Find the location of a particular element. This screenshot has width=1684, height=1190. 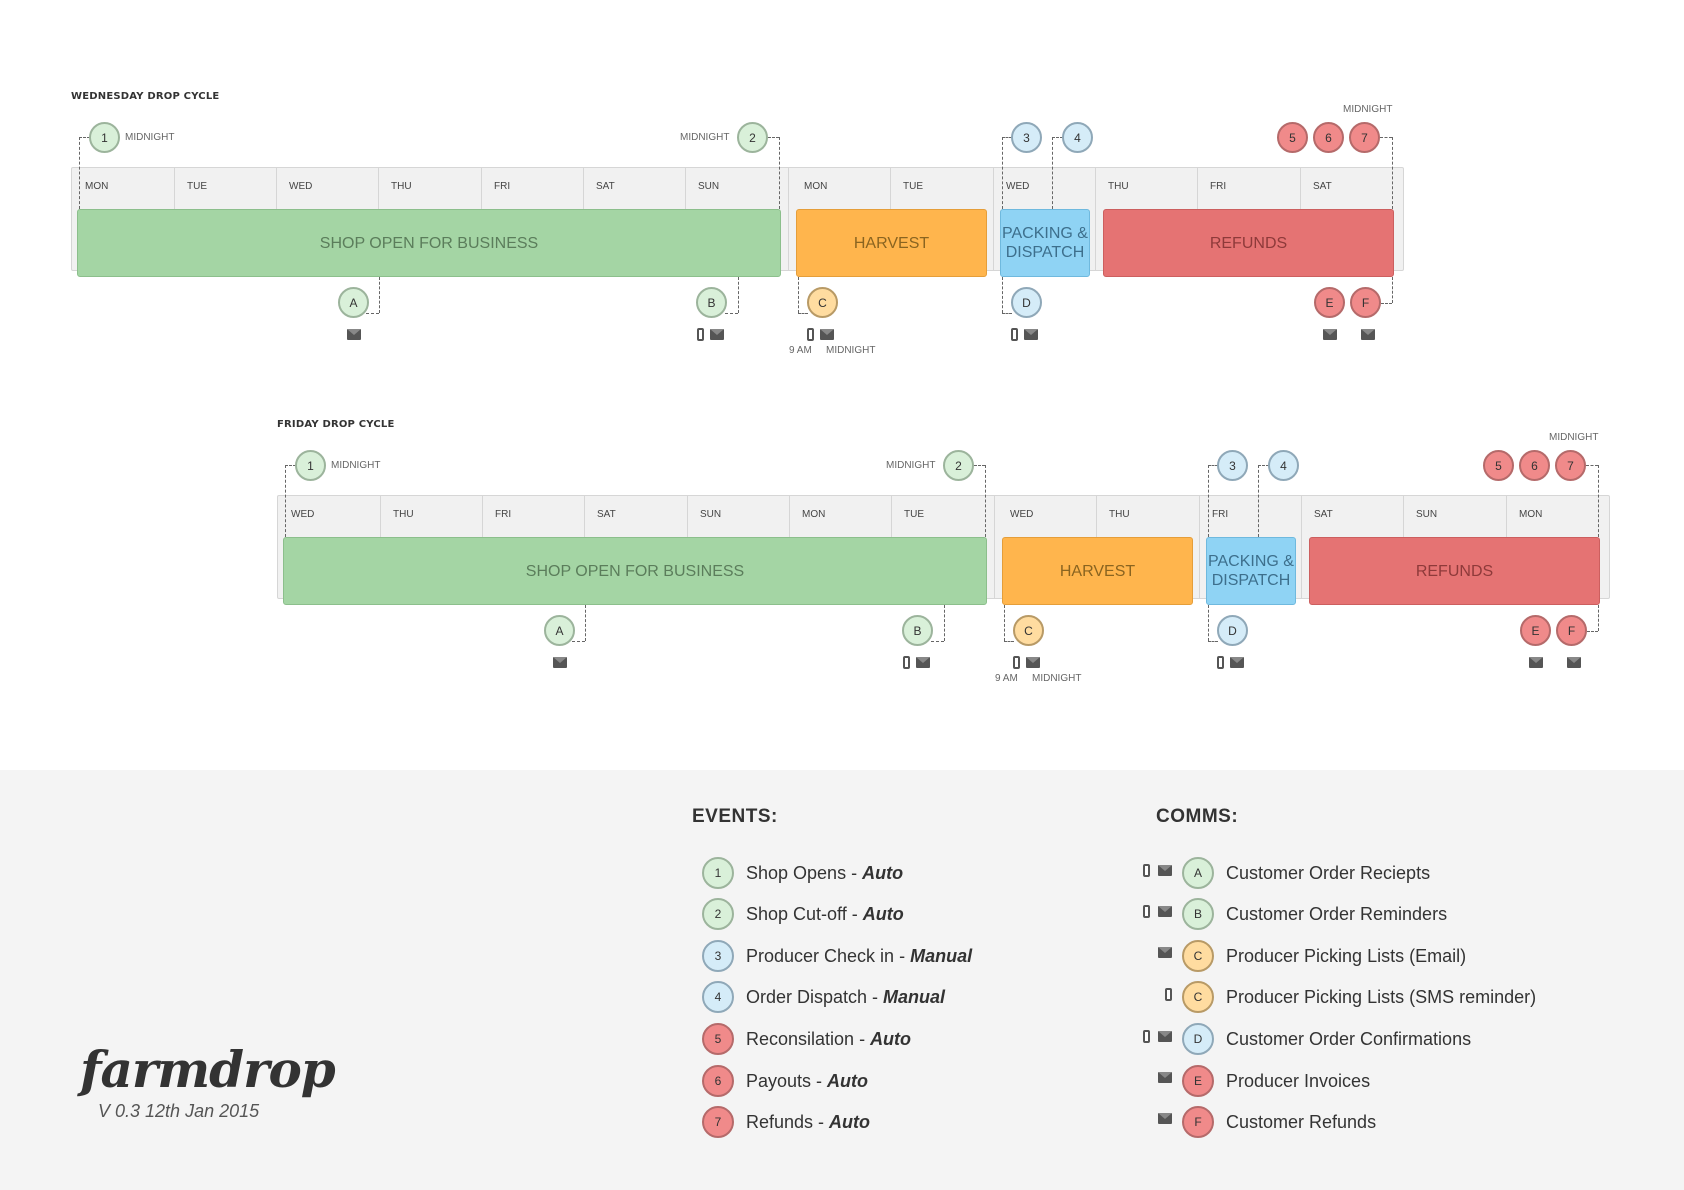

farmdrop-logo: farmdrop is located at coordinates (208, 1069).